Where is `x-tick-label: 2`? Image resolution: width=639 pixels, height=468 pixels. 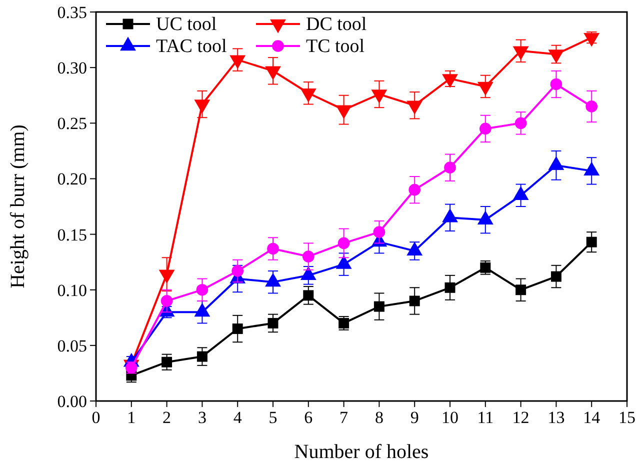 x-tick-label: 2 is located at coordinates (167, 417).